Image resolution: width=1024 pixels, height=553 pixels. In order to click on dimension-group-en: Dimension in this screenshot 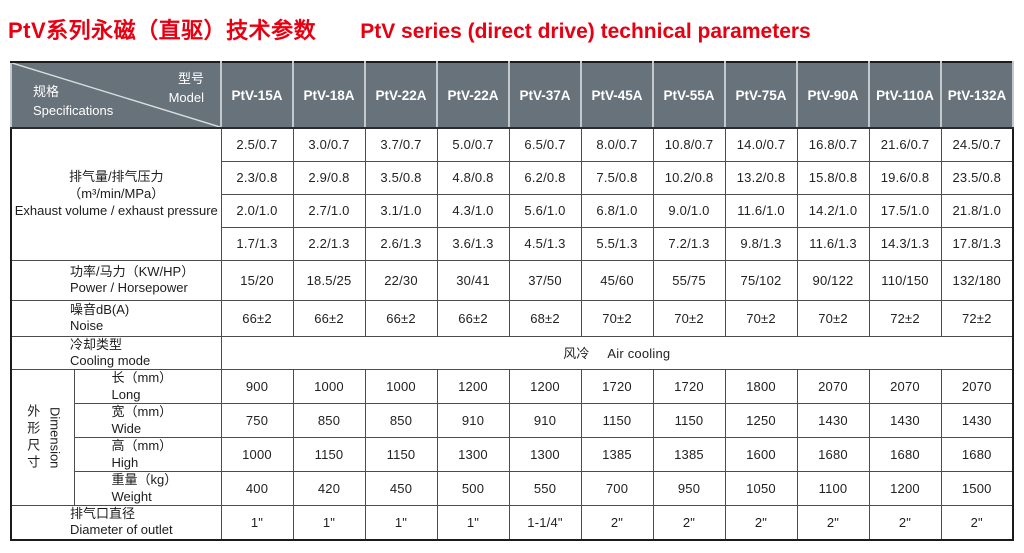, I will do `click(55, 437)`.